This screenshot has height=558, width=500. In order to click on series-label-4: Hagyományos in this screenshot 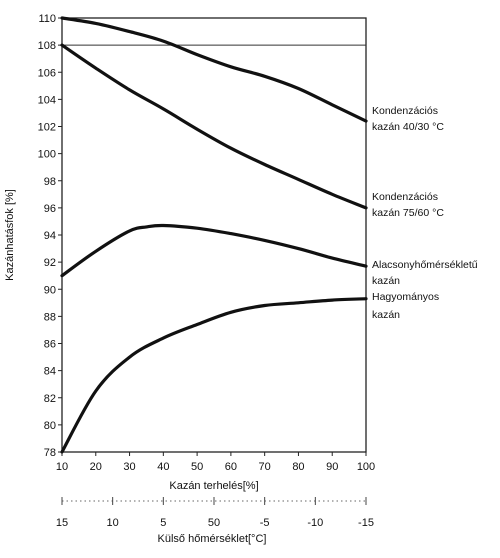, I will do `click(405, 297)`.